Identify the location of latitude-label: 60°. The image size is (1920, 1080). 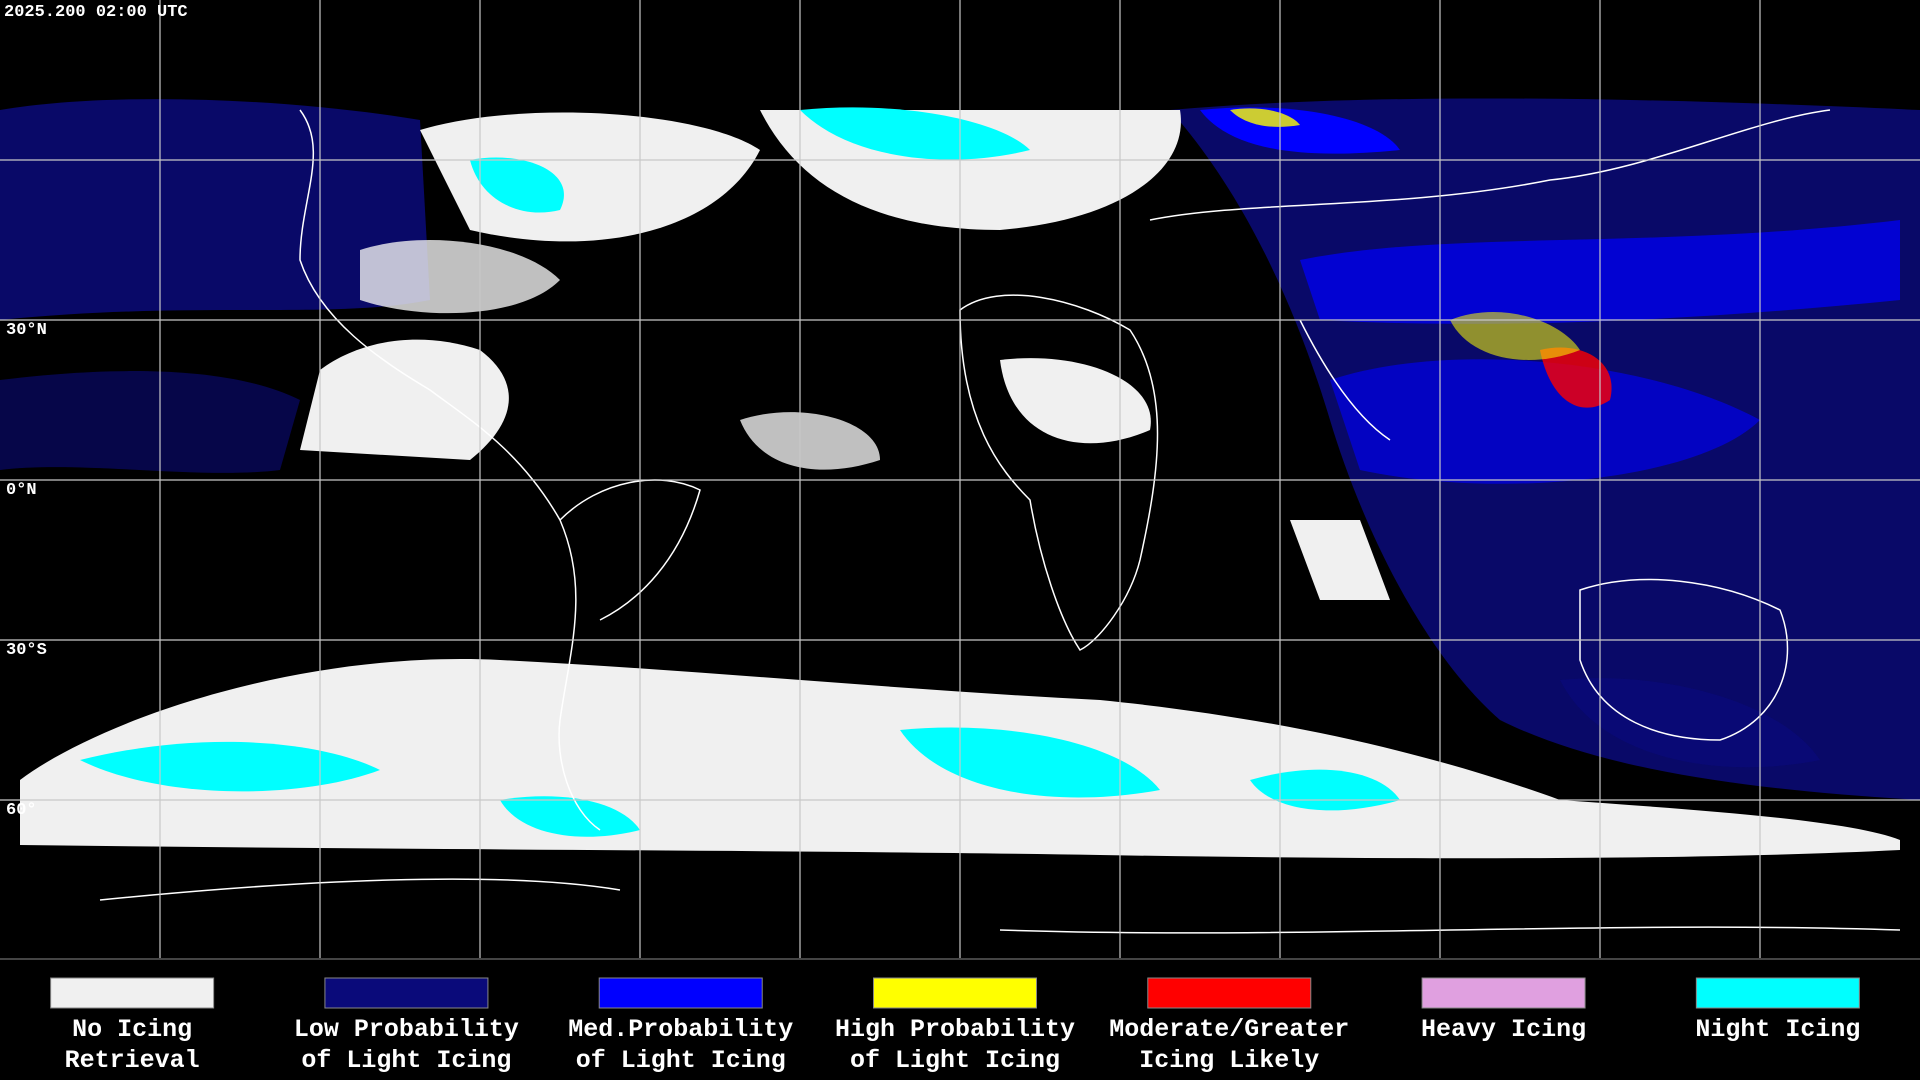
(21, 810).